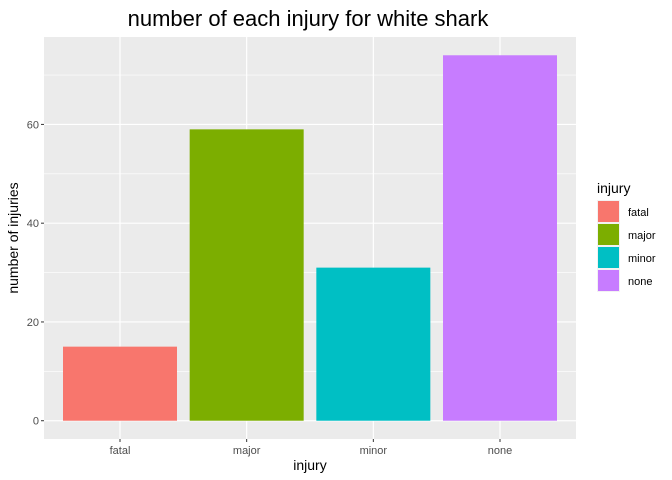 The image size is (672, 480). Describe the element at coordinates (500, 451) in the screenshot. I see `x-tick-label: none` at that location.